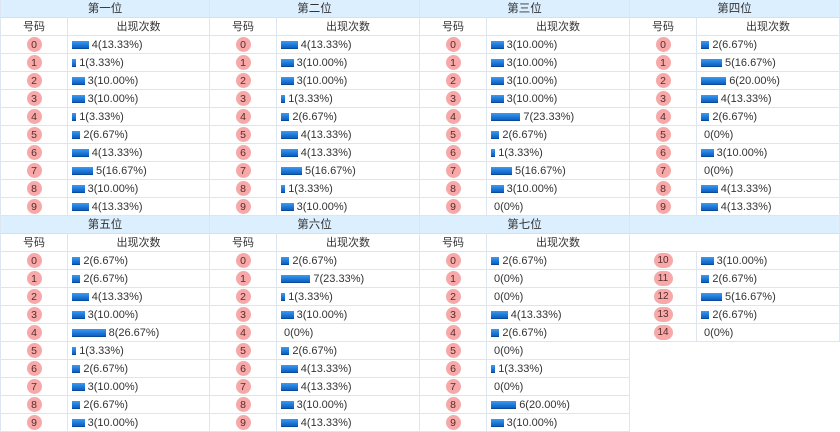 The image size is (840, 432). What do you see at coordinates (663, 278) in the screenshot?
I see `number-ball: 11` at bounding box center [663, 278].